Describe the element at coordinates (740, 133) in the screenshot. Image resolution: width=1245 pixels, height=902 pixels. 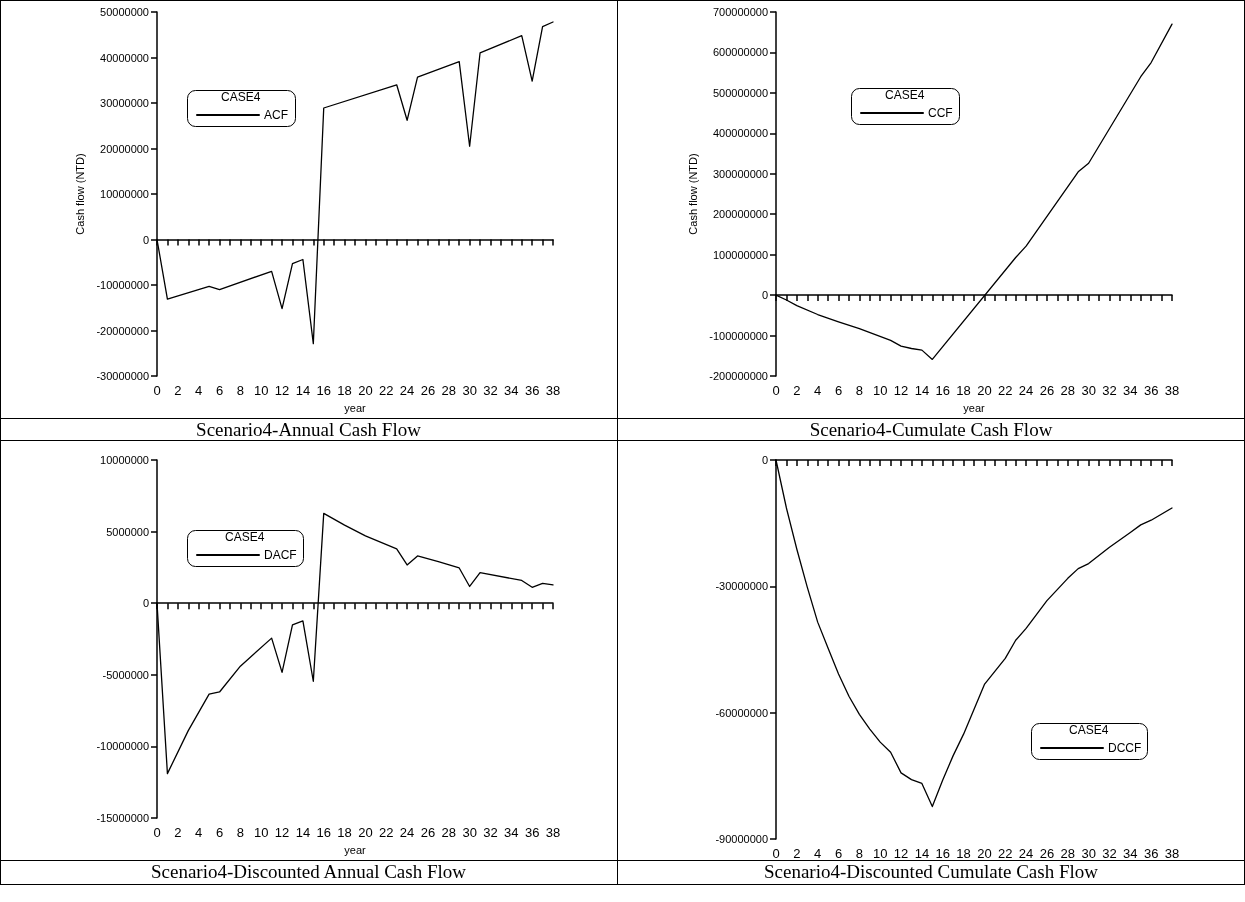
I see `y-tick-label: 400000000` at that location.